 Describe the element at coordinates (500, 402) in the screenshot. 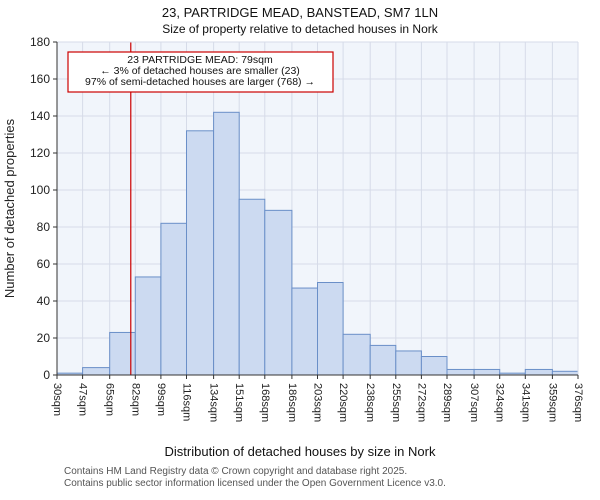

I see `x-tick-label: 324sqm` at that location.